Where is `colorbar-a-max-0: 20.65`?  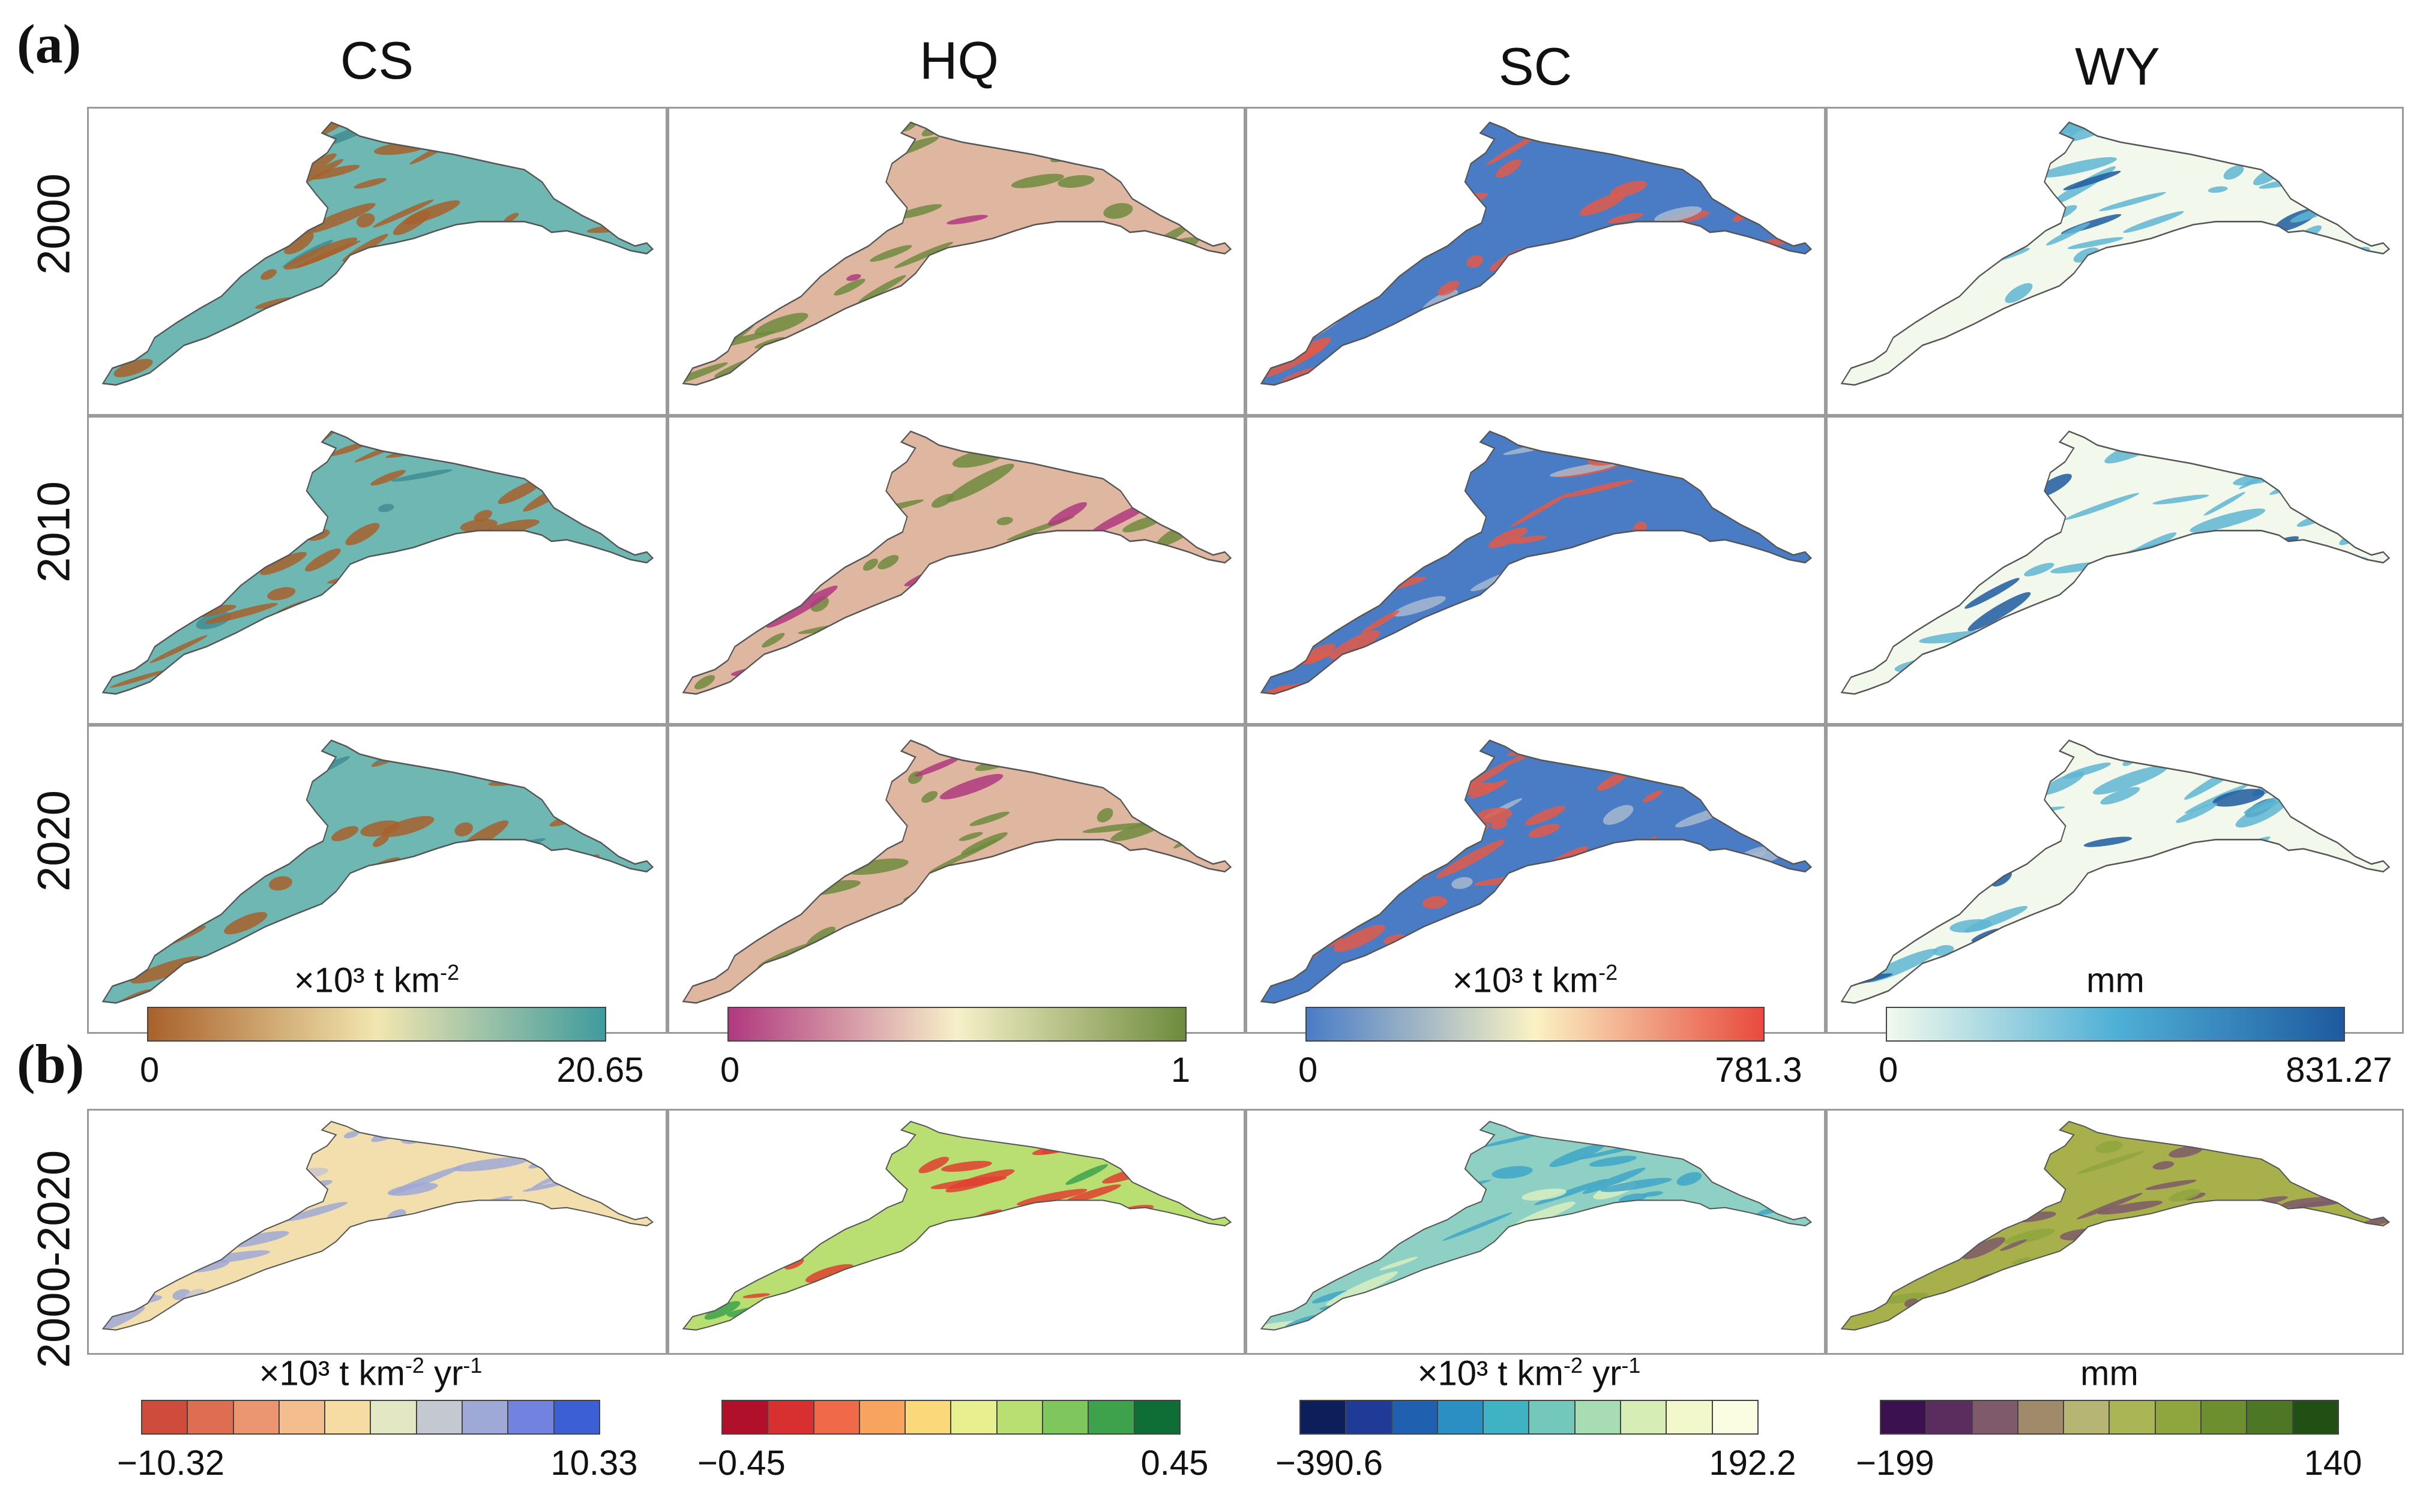
colorbar-a-max-0: 20.65 is located at coordinates (600, 1070).